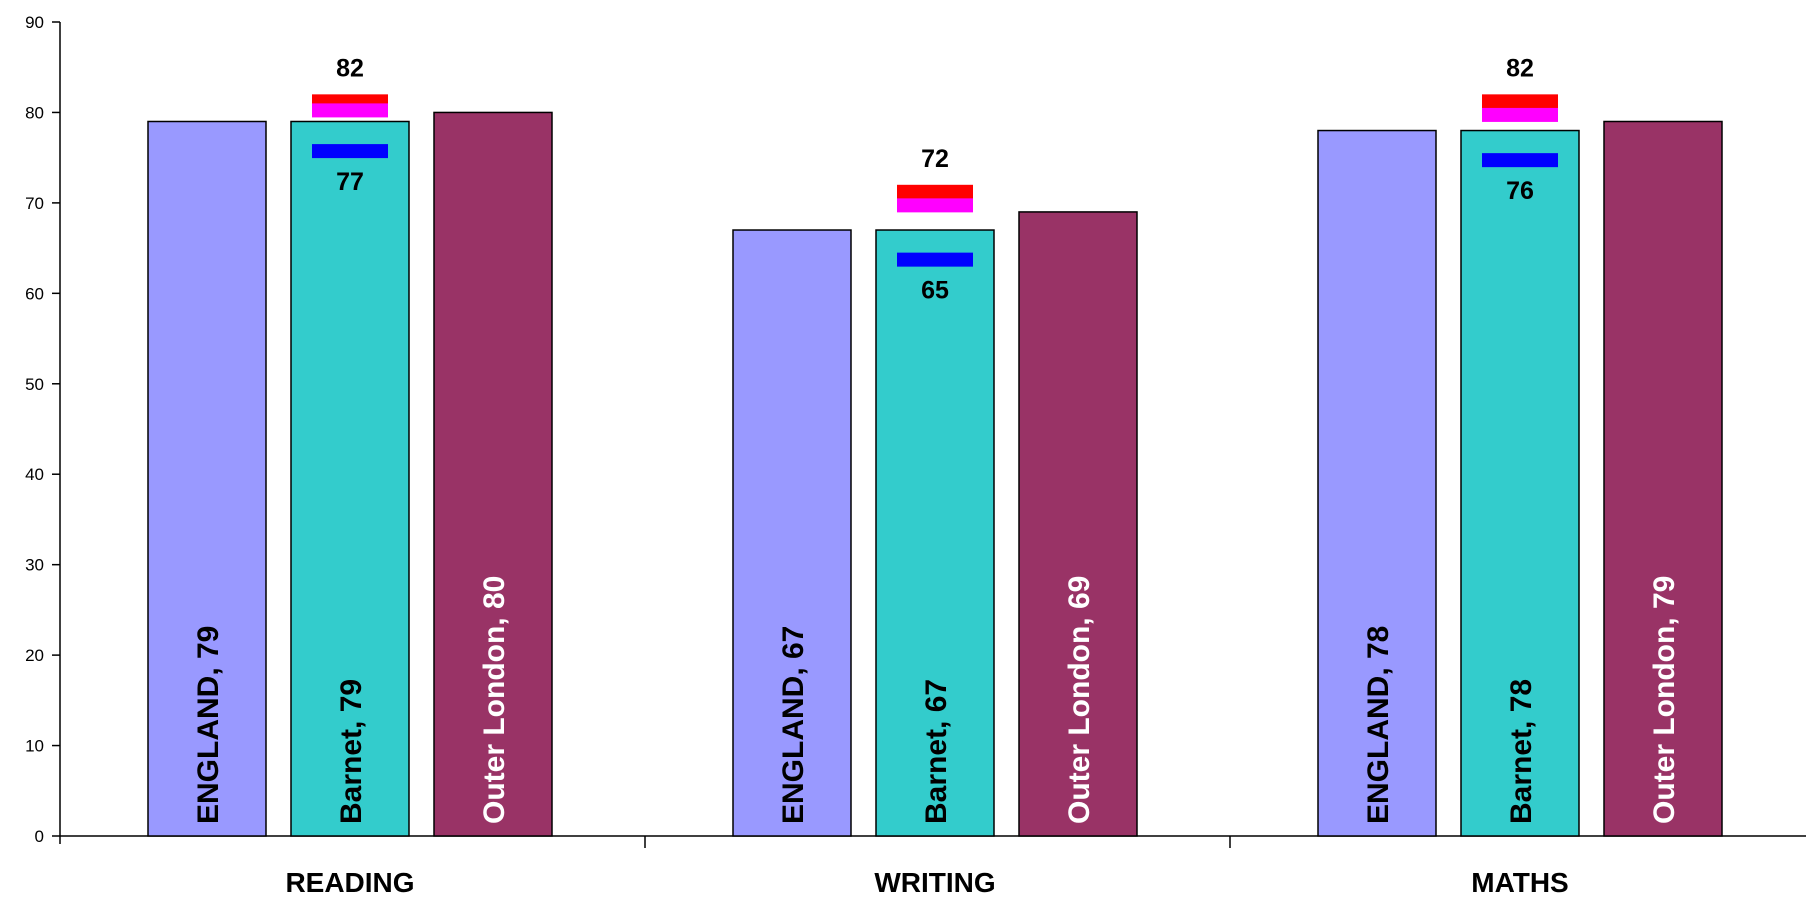  I want to click on y-tick-label: 20, so click(34, 655).